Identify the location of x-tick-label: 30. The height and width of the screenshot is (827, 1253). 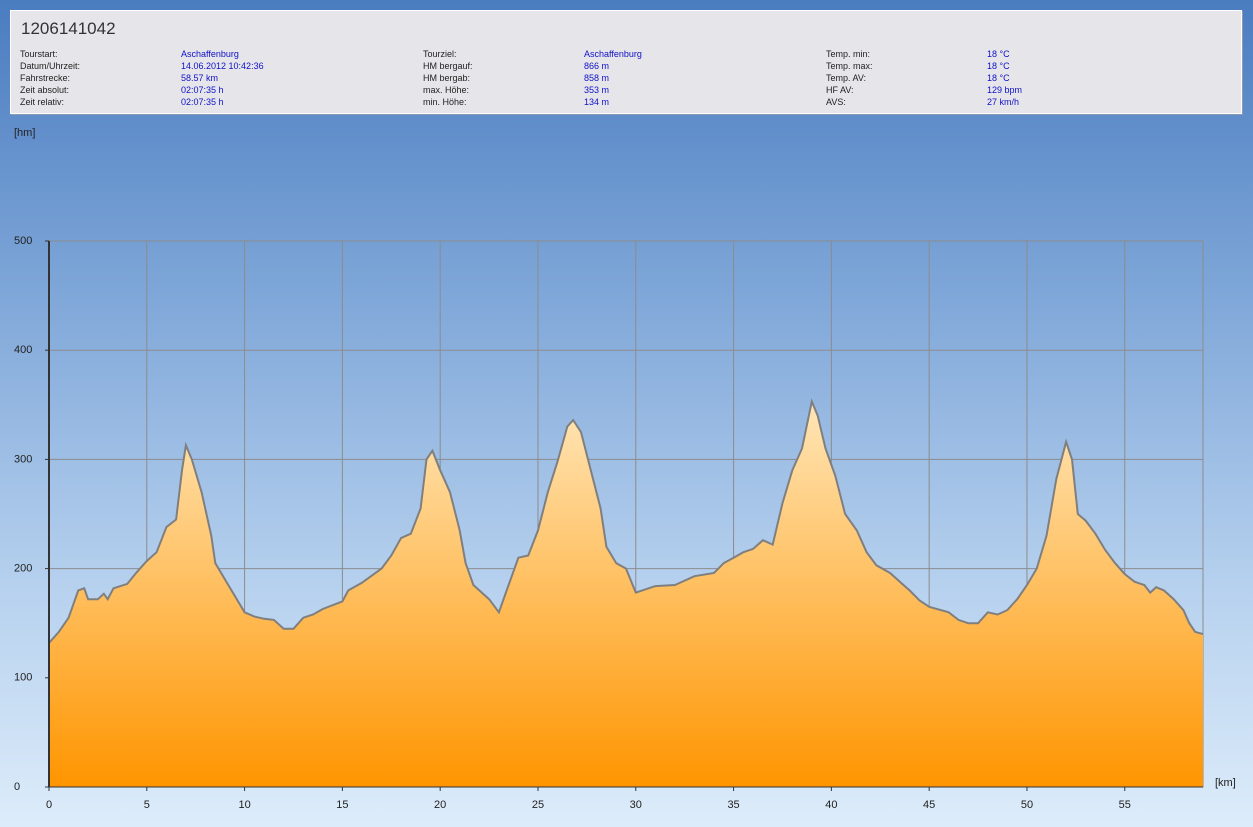
(636, 805).